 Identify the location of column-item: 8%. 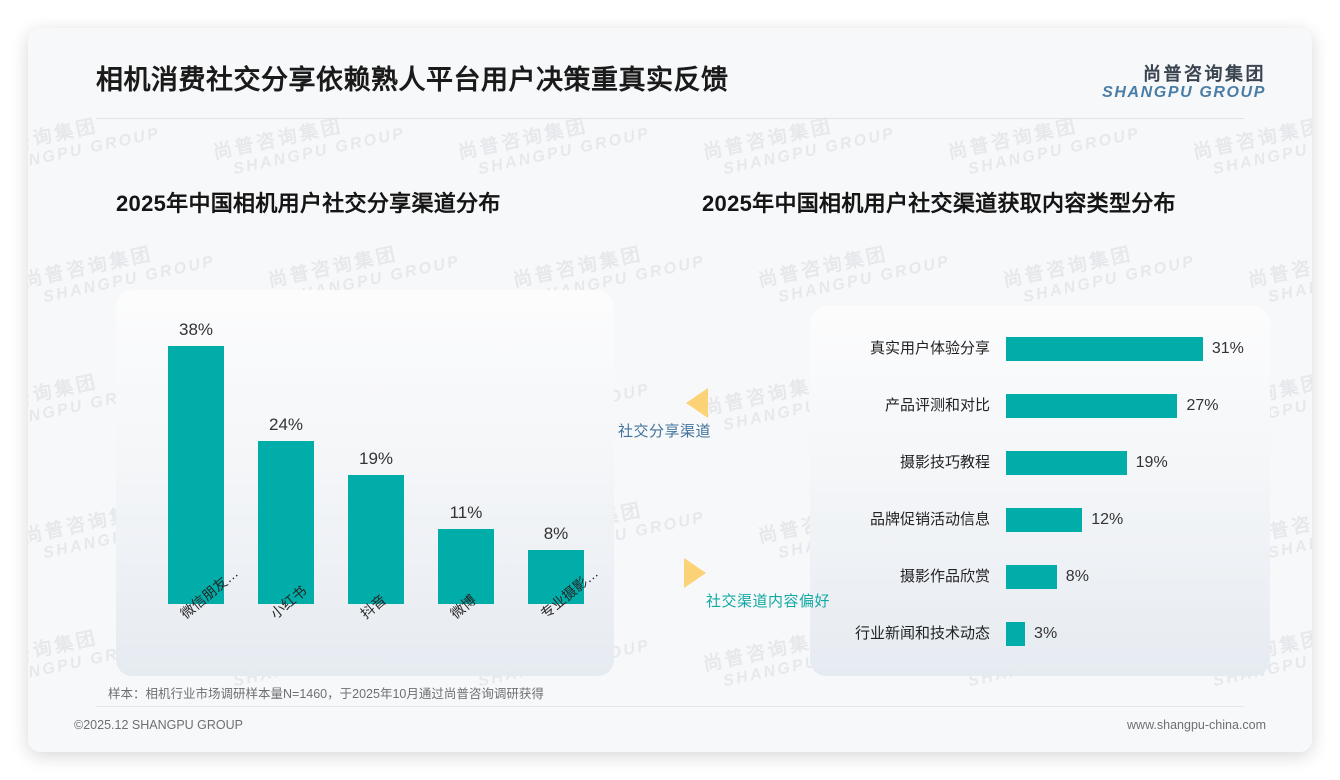
(556, 564).